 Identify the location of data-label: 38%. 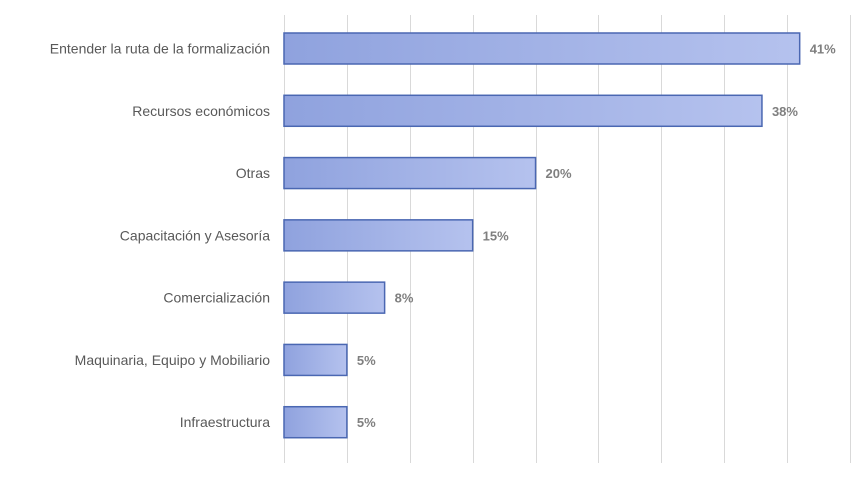
(785, 111).